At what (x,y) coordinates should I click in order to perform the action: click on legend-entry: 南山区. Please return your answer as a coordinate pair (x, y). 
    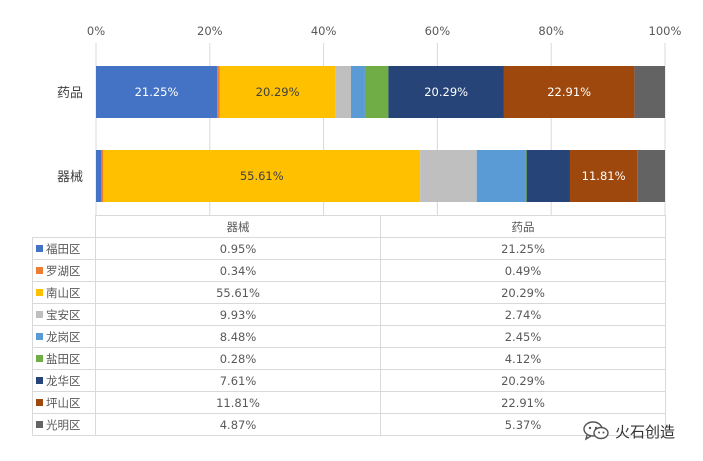
    Looking at the image, I should click on (64, 292).